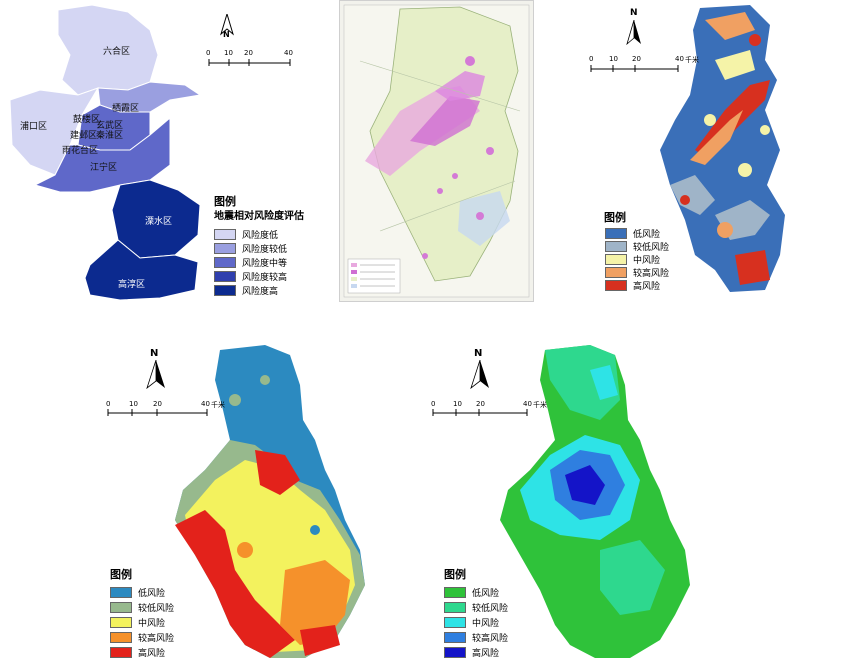 This screenshot has height=666, width=852. Describe the element at coordinates (265, 263) in the screenshot. I see `legend-label: 风险度中等` at that location.